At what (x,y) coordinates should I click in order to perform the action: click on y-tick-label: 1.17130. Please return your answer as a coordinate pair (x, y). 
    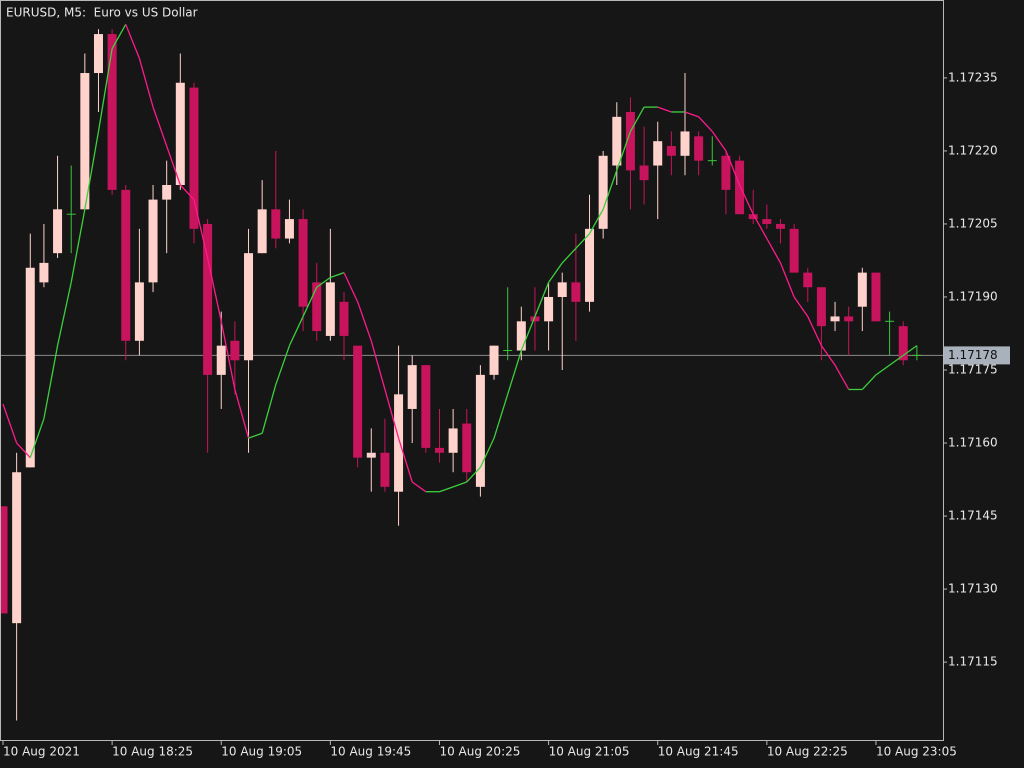
    Looking at the image, I should click on (973, 589).